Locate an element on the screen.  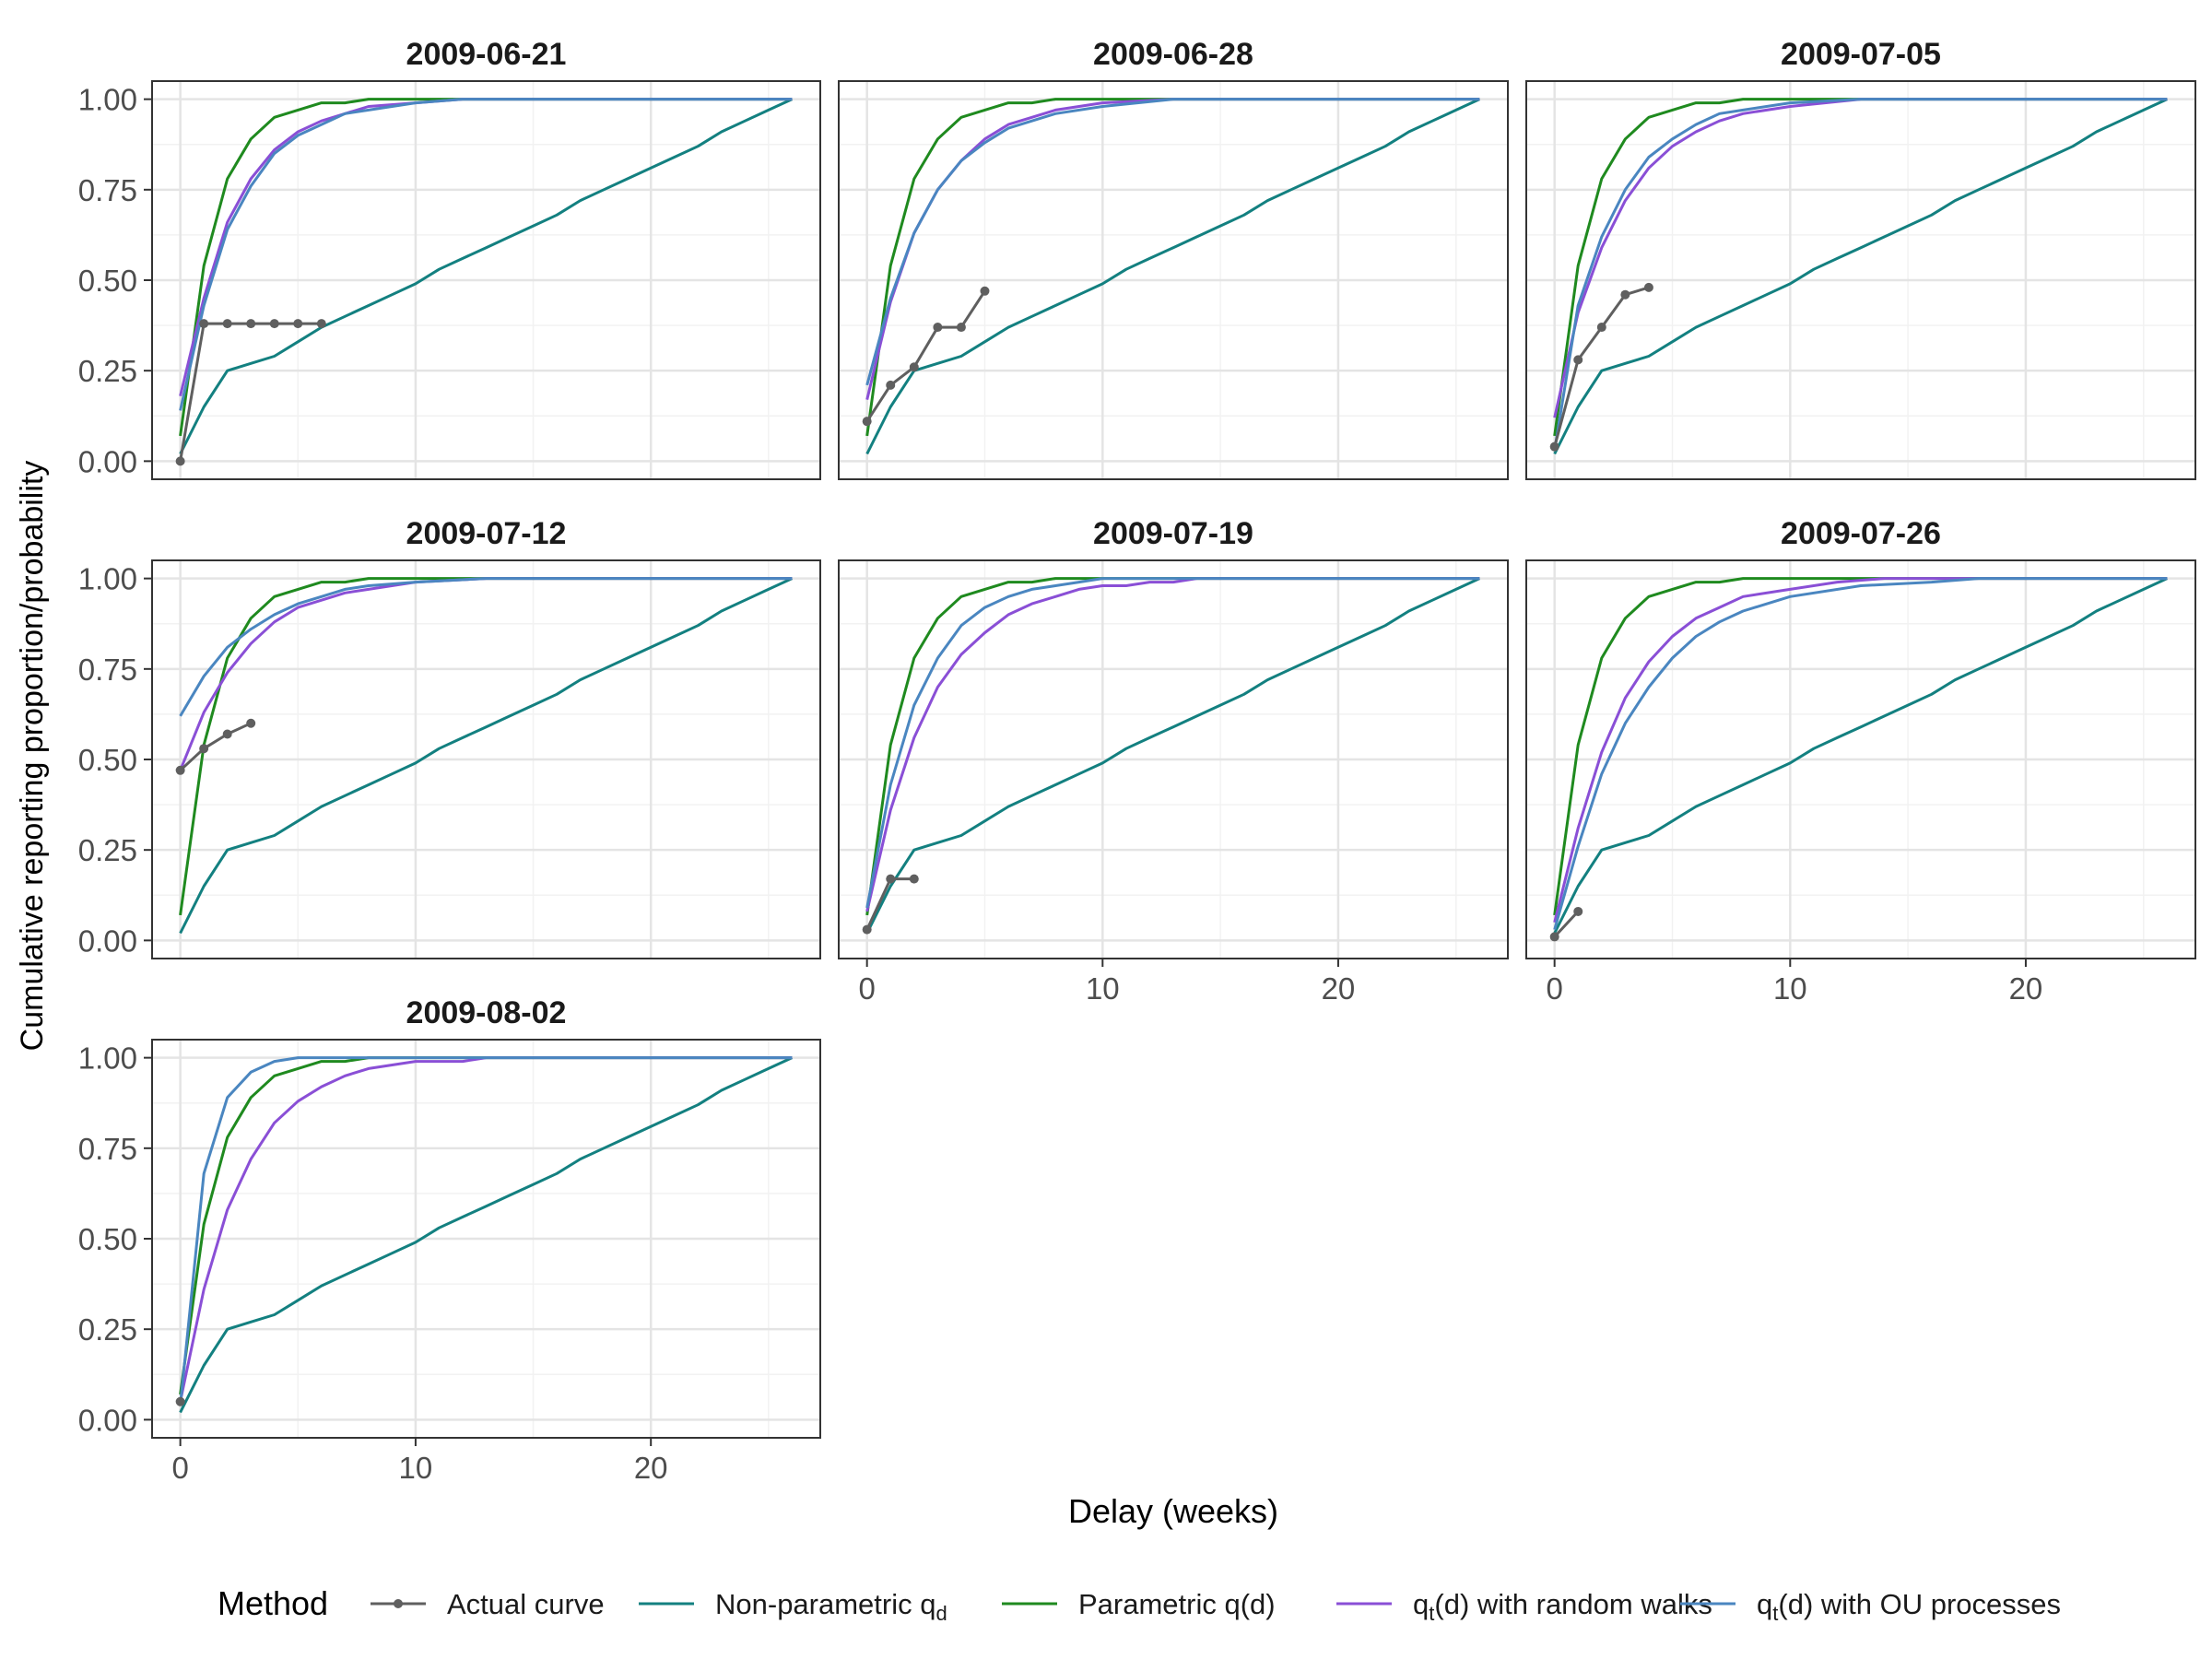
panel-2009-07-12: 2009-07-12 0.00 0.25 0.50 0.75 1.00 is located at coordinates (449, 737).